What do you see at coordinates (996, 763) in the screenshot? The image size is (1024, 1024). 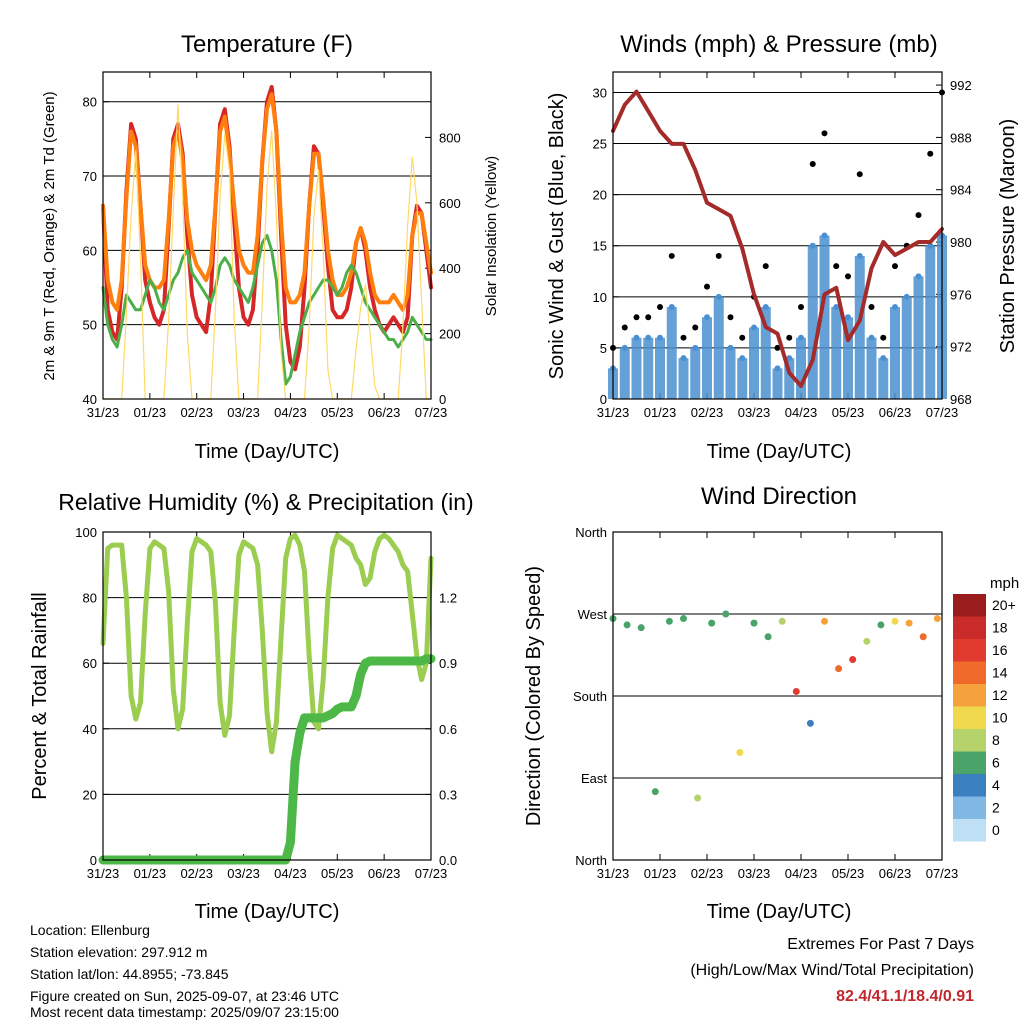 I see `speed-legend-label: 6` at bounding box center [996, 763].